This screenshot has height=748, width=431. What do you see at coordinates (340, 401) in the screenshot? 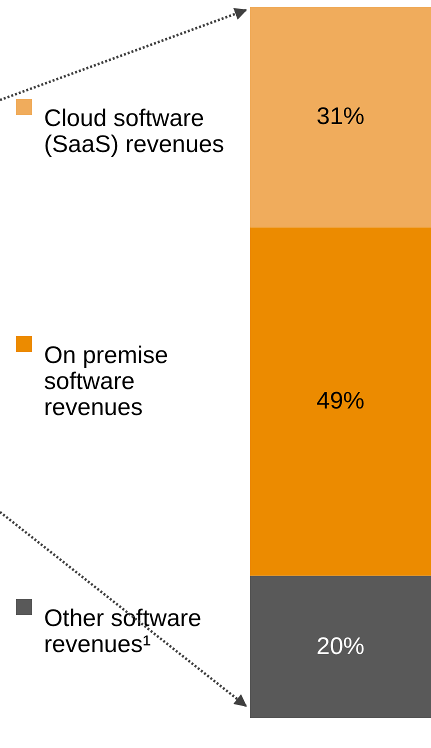
I see `data-label: 49%` at bounding box center [340, 401].